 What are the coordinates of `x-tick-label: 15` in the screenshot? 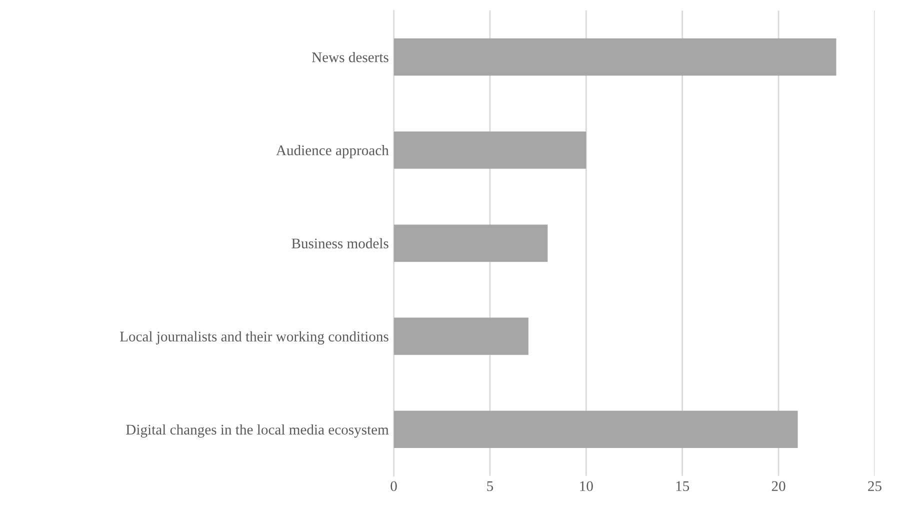 It's located at (683, 486).